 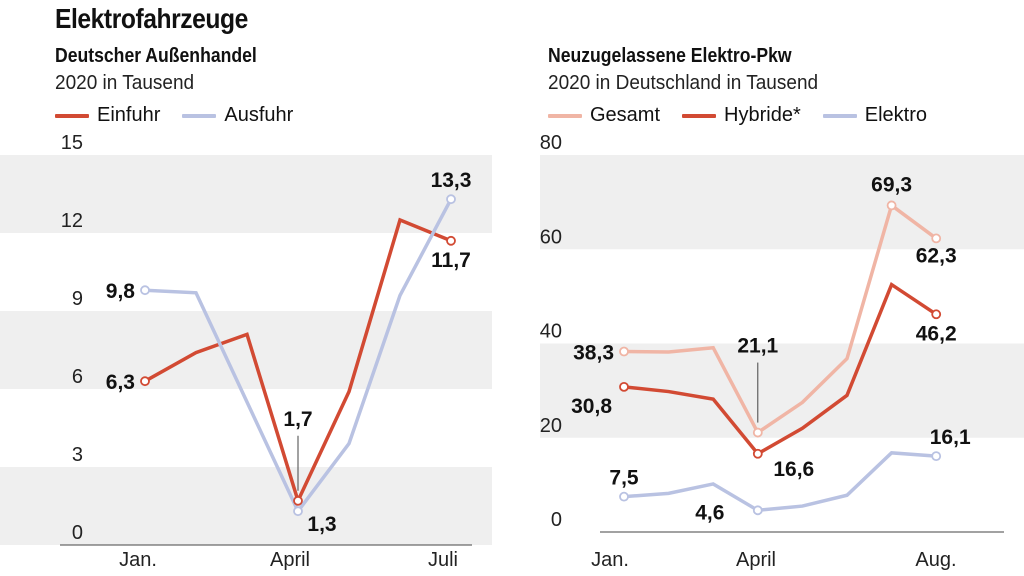 I want to click on legend-swatch-hybride, so click(x=699, y=115).